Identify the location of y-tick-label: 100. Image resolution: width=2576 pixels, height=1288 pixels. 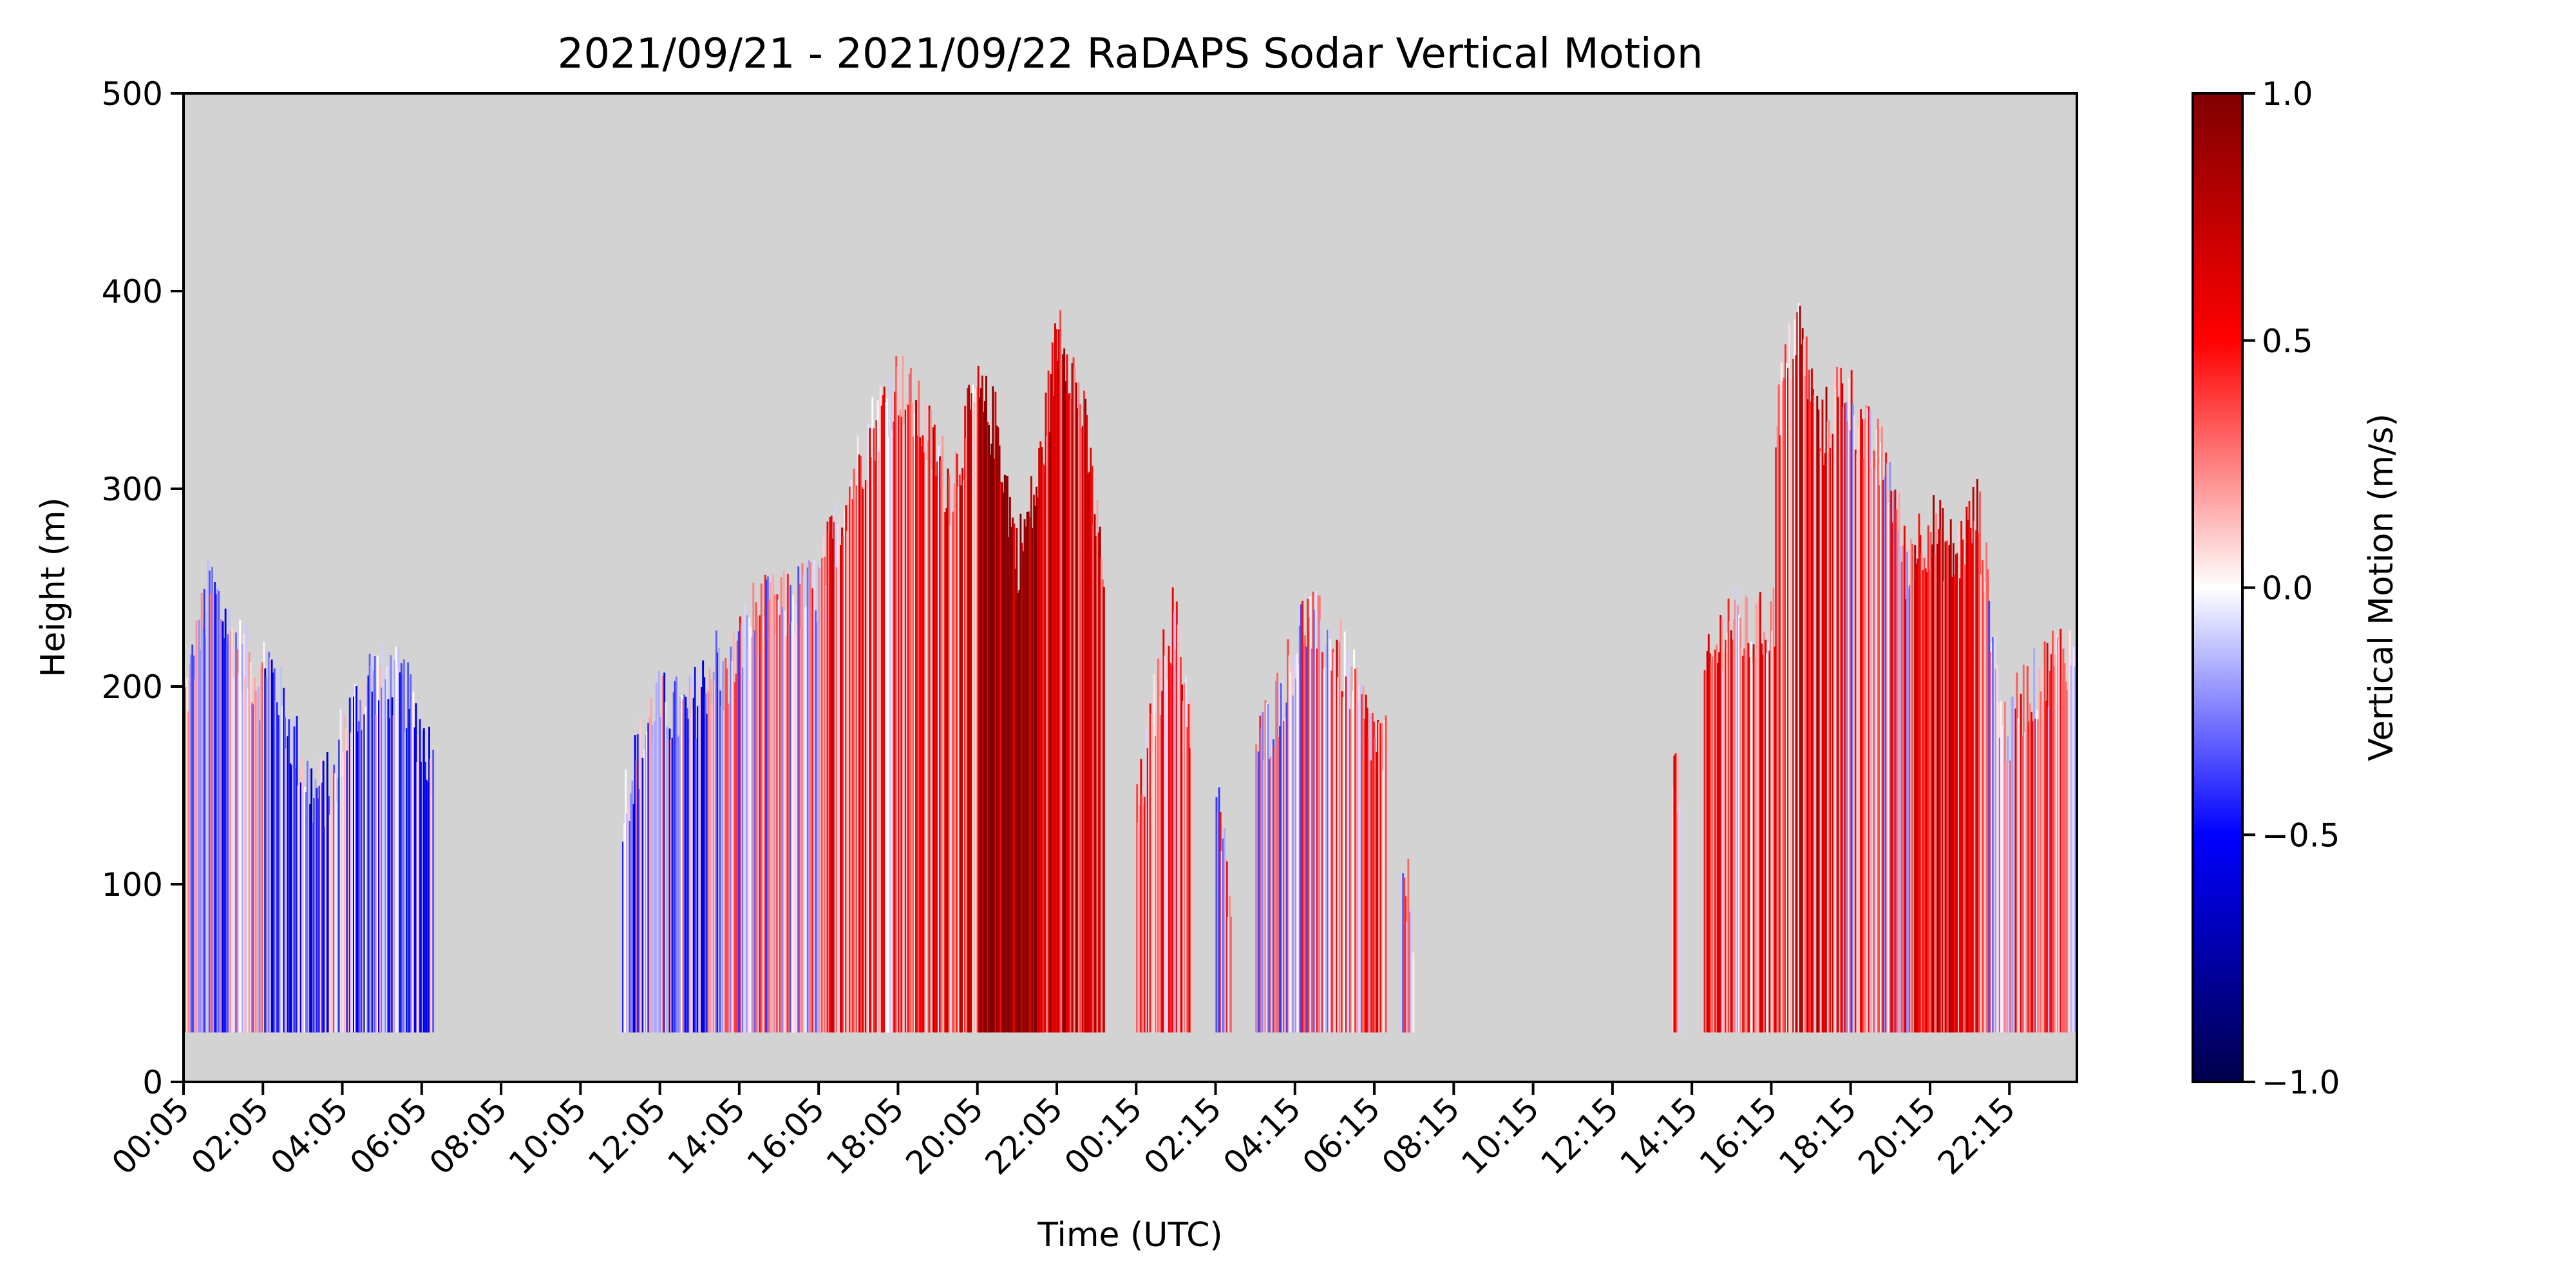
(132, 885).